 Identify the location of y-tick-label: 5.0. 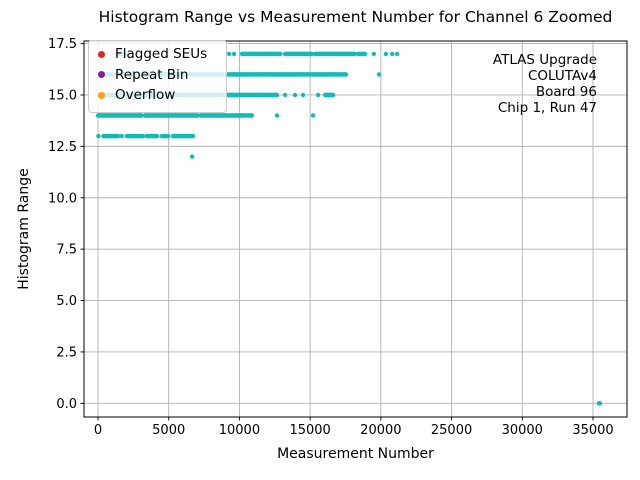
(66, 301).